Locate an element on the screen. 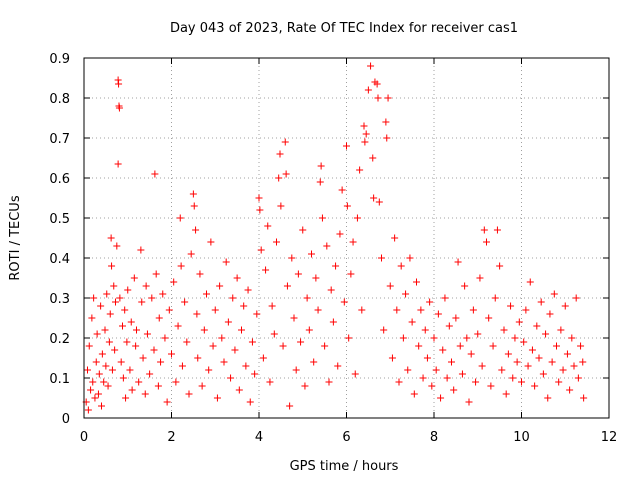 The height and width of the screenshot is (480, 640). y-axis-label: ROTI / TECUs is located at coordinates (15, 237).